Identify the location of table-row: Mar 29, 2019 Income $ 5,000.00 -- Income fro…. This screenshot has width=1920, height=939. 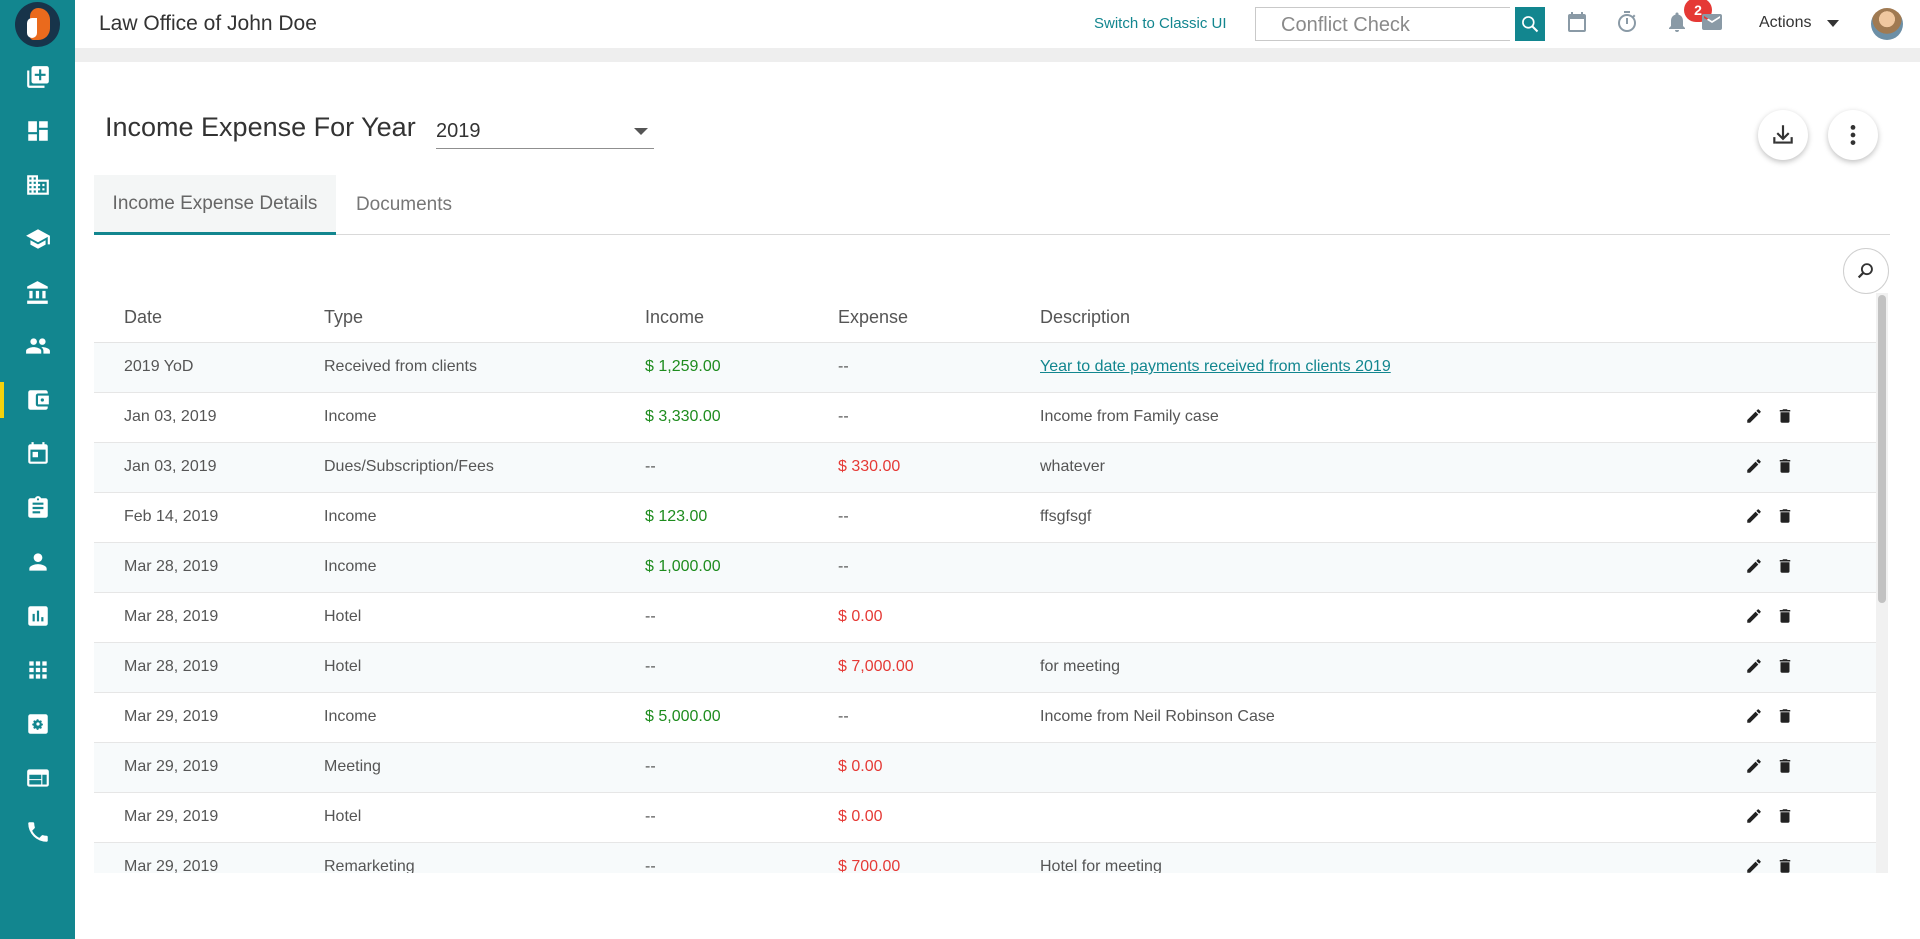
(985, 718).